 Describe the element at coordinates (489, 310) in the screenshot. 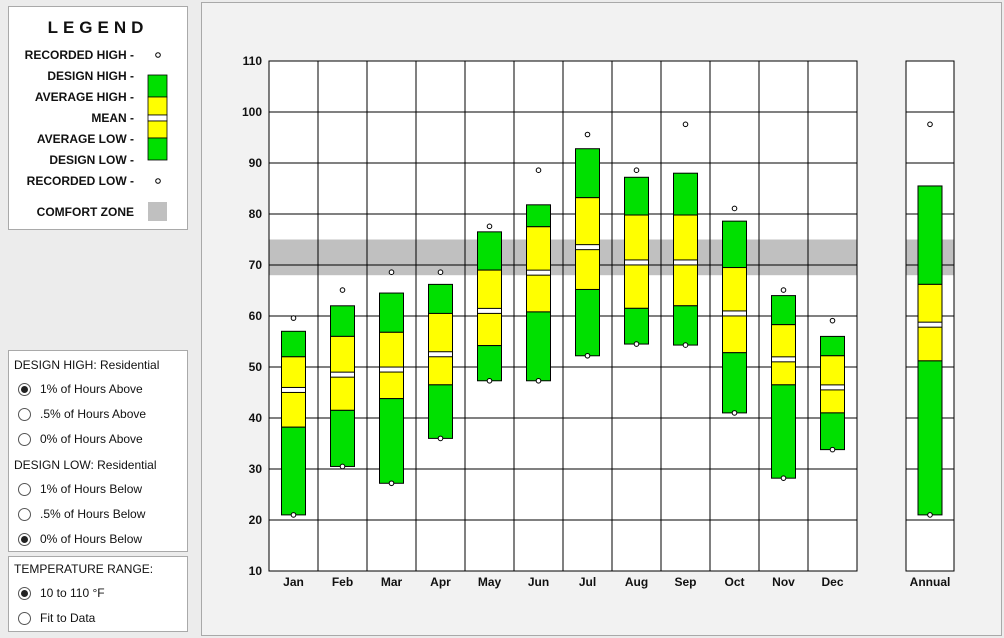

I see `bar-may-mean-marker` at that location.